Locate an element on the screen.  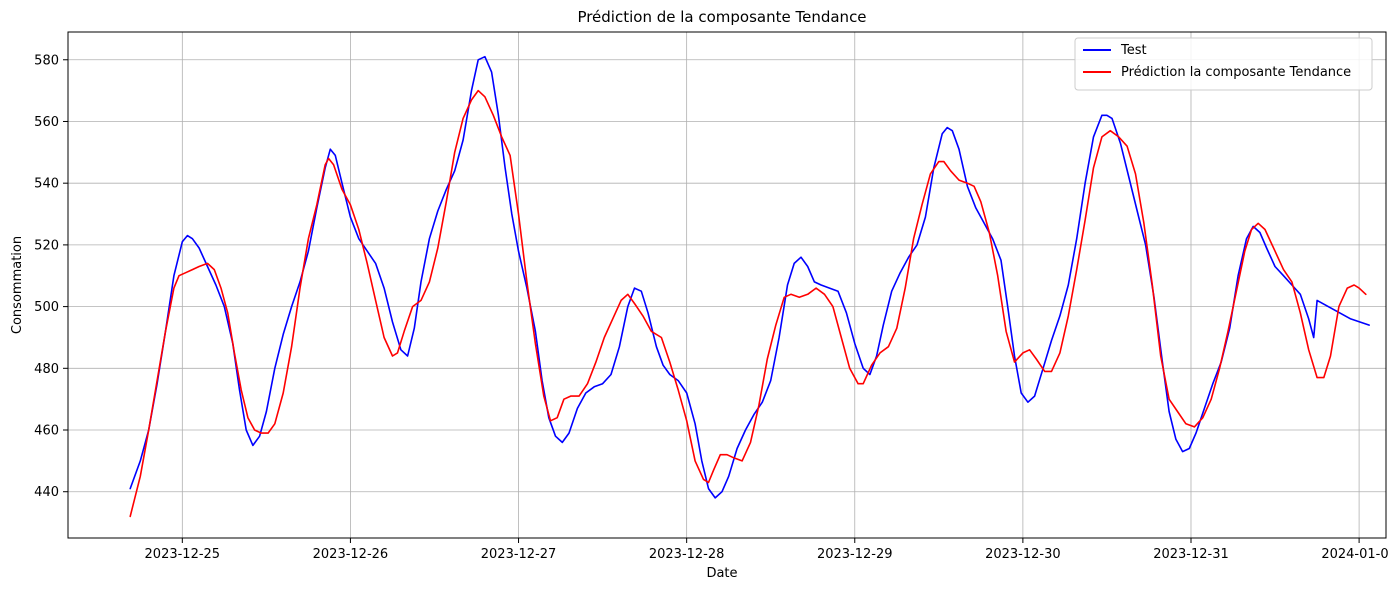
legend: Test Prédiction la composante Tendance is located at coordinates (1223, 64).